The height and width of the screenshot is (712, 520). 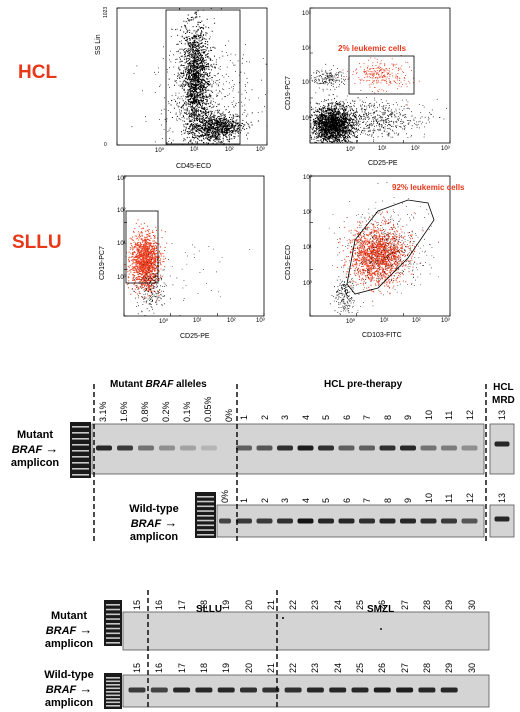 I want to click on lane-number: 10, so click(x=428, y=414).